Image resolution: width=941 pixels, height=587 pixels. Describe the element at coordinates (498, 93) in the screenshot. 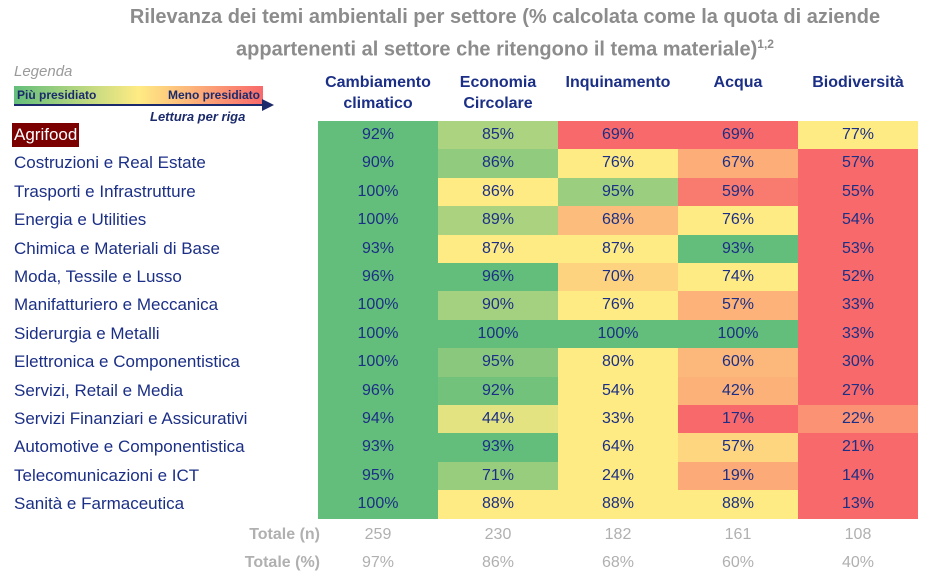

I see `column-header: Economia Circolare` at that location.